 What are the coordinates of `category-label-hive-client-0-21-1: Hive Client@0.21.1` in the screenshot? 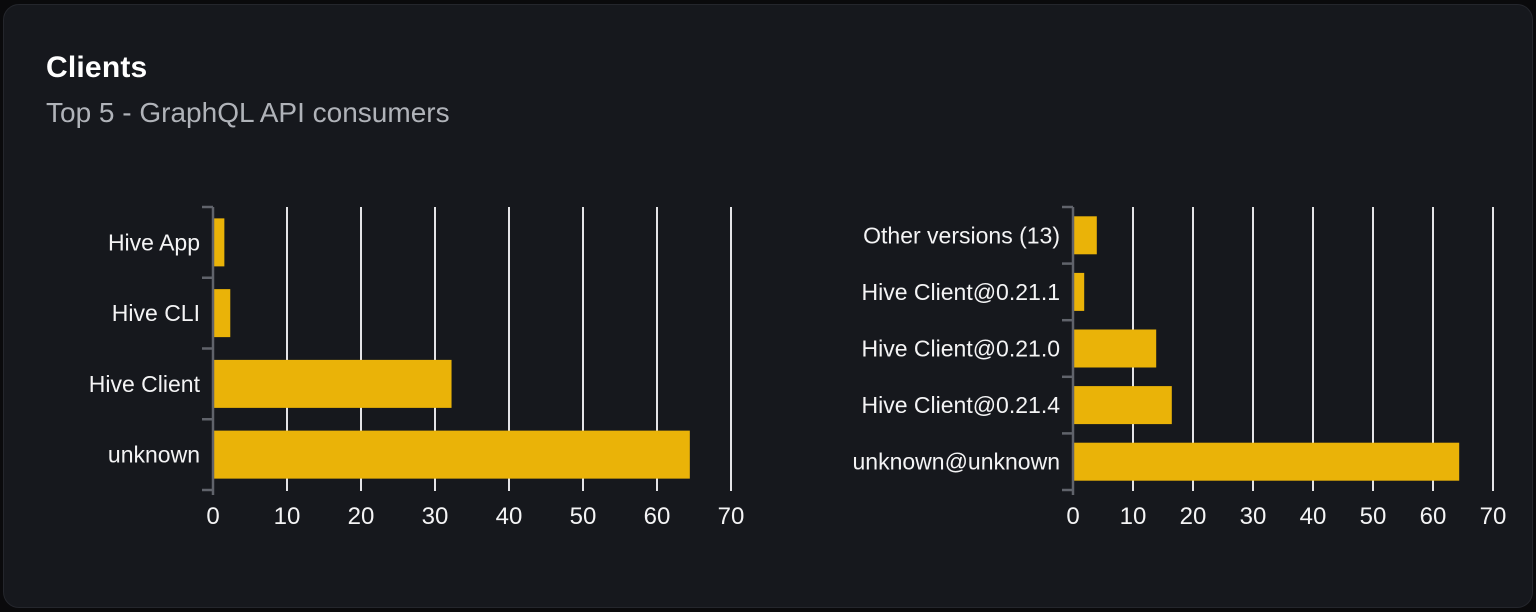 It's located at (961, 292).